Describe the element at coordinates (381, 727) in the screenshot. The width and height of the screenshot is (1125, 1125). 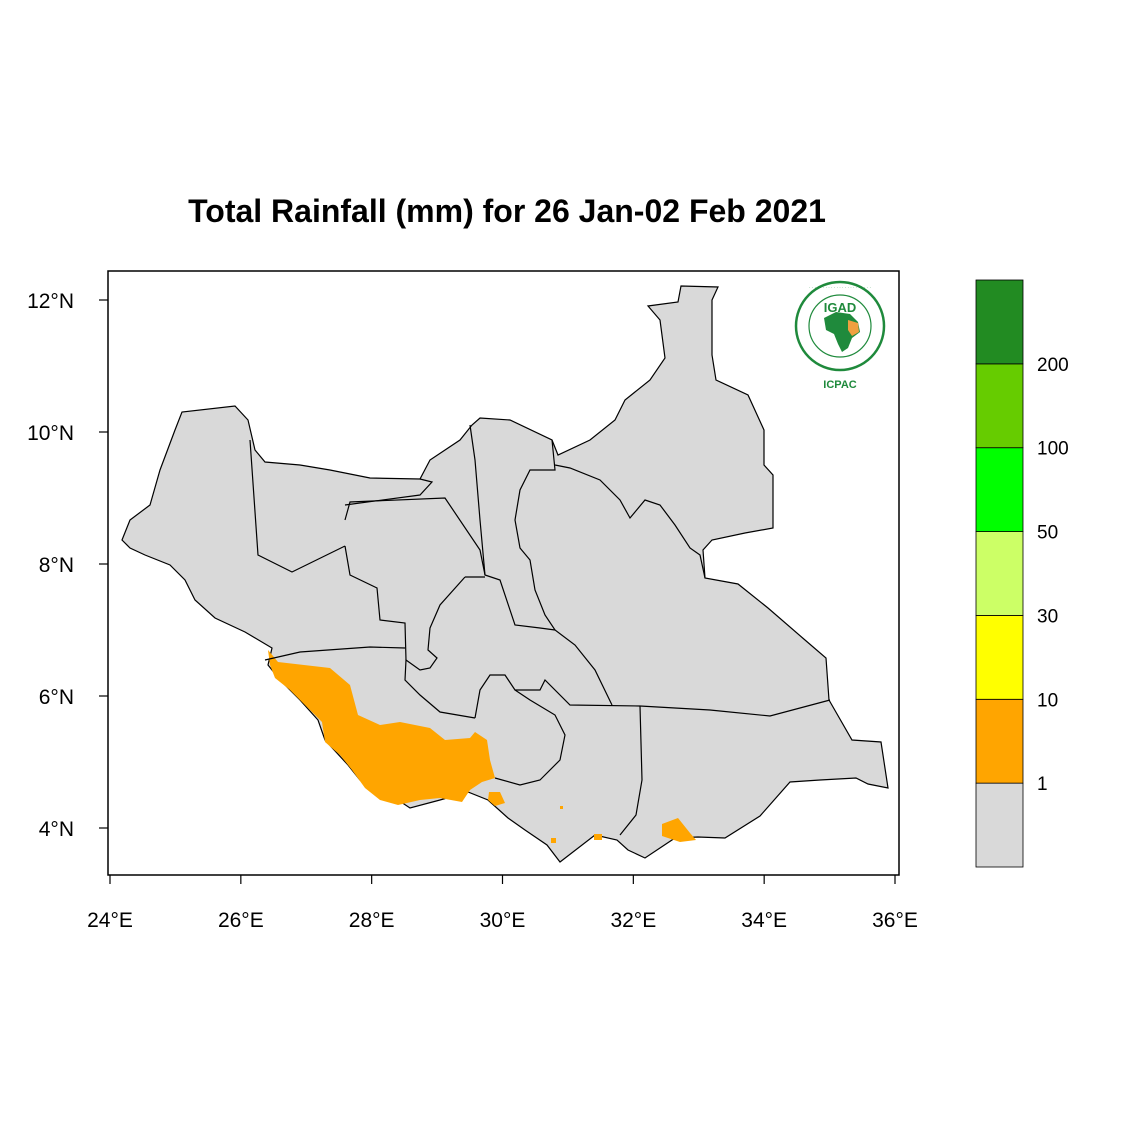
I see `rain-area-western-equatoria` at that location.